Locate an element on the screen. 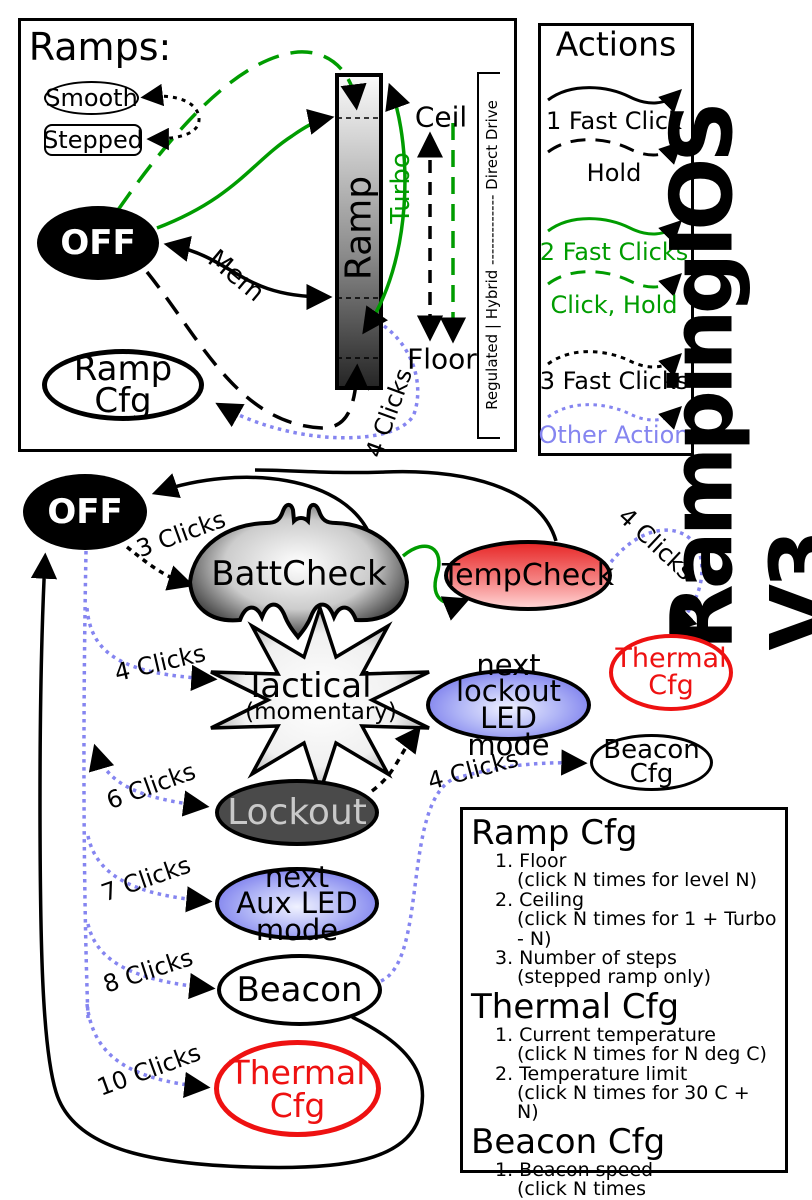  legend-label-otheraction: Other Action is located at coordinates (614, 435).